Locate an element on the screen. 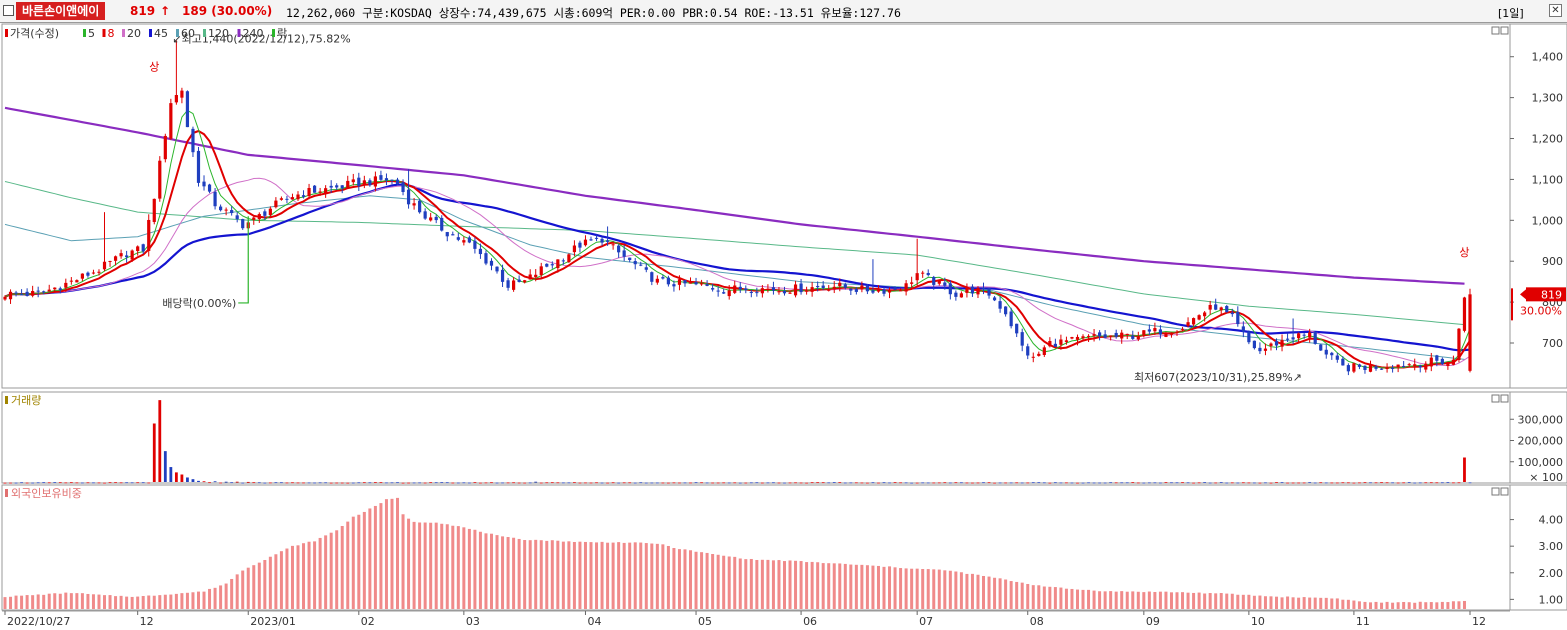 This screenshot has width=1567, height=630. price-tick-label: 1,200 is located at coordinates (1548, 139).